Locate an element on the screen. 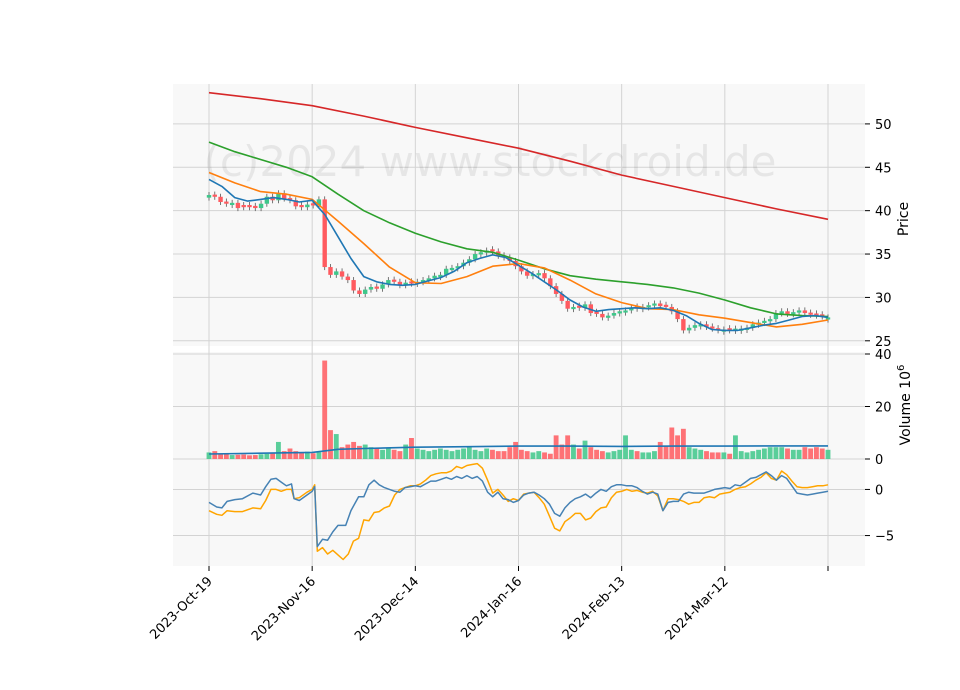  ma-red-line is located at coordinates (518, 156).